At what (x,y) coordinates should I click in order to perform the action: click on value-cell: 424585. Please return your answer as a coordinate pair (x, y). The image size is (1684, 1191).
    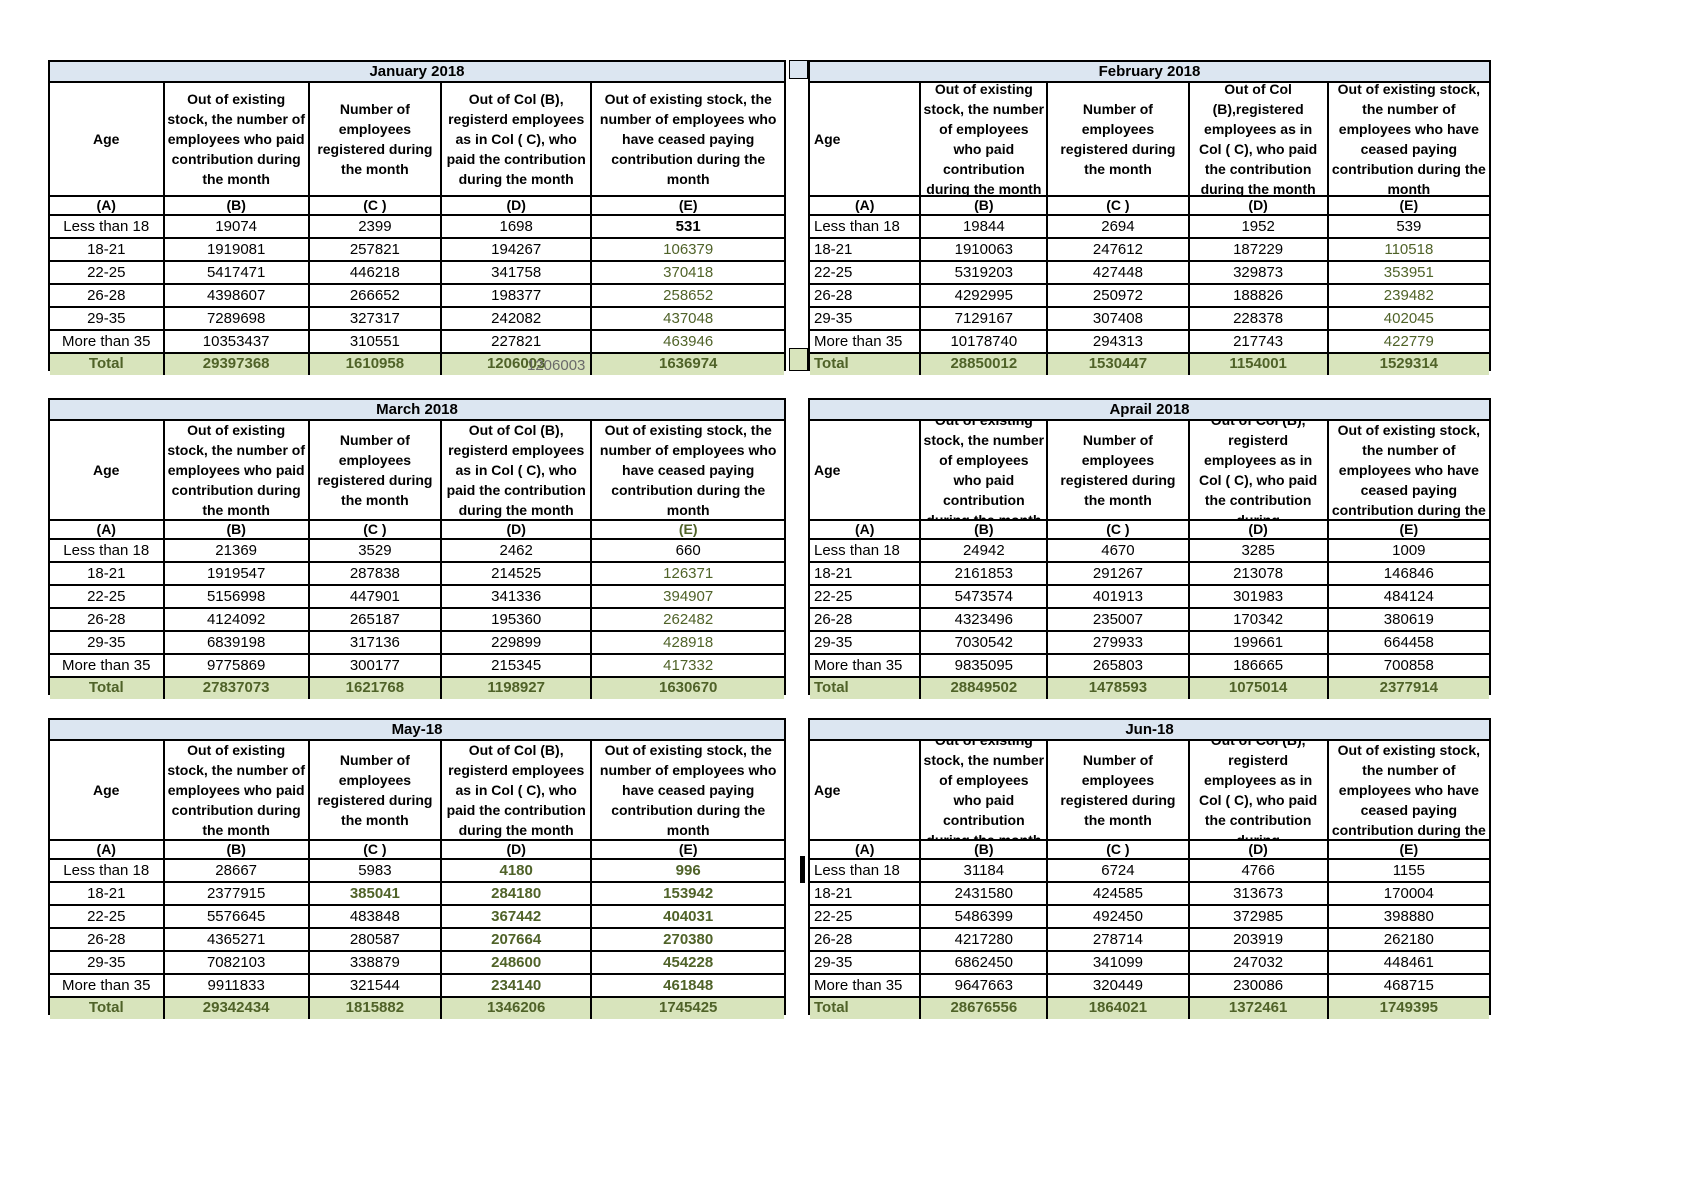
    Looking at the image, I should click on (1119, 893).